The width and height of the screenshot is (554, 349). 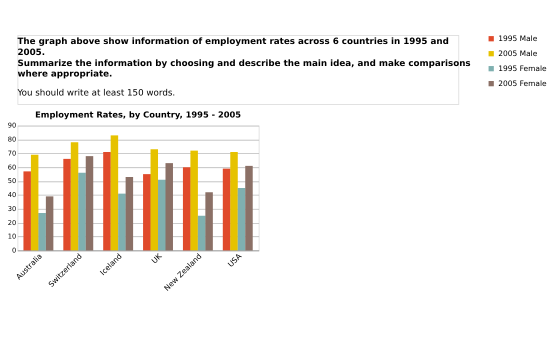 What do you see at coordinates (518, 53) in the screenshot?
I see `legend-label: 2005 Male` at bounding box center [518, 53].